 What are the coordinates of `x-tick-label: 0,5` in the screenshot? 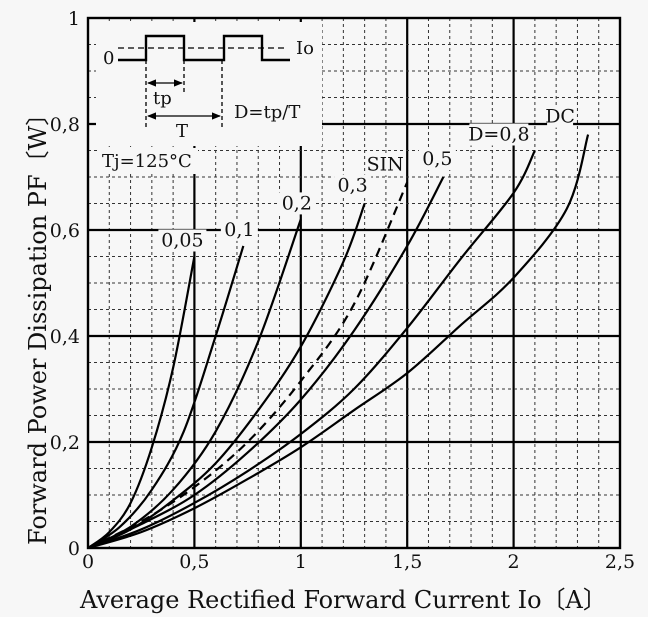 It's located at (194, 562).